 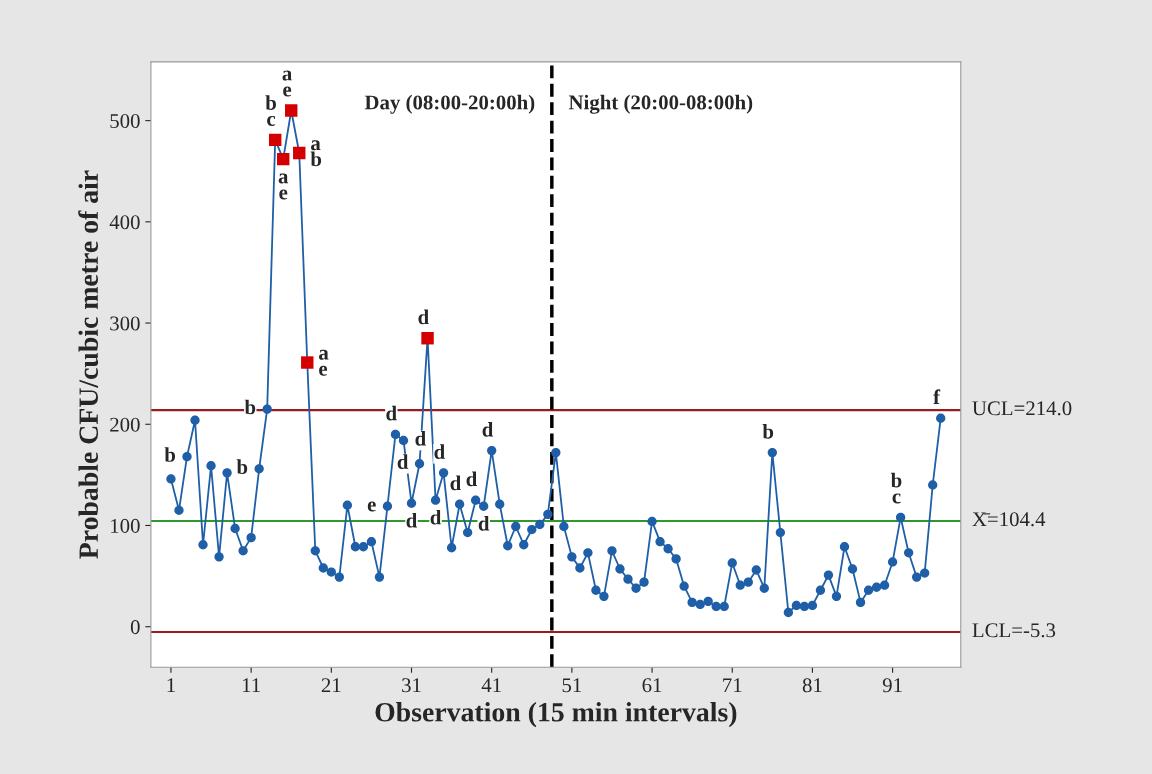 I want to click on y-axis-title: Probable CFU/cubic metre of air, so click(x=88, y=364).